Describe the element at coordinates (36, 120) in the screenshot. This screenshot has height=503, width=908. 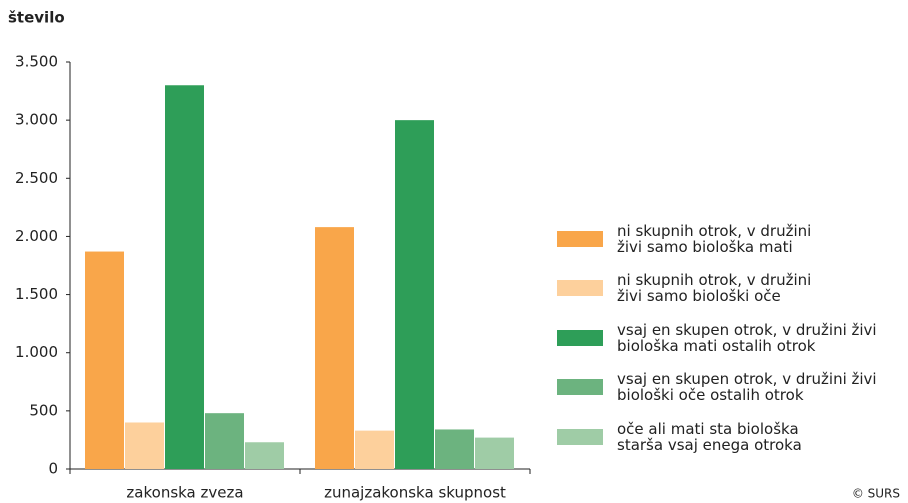
I see `y-tick-label: 3.000` at that location.